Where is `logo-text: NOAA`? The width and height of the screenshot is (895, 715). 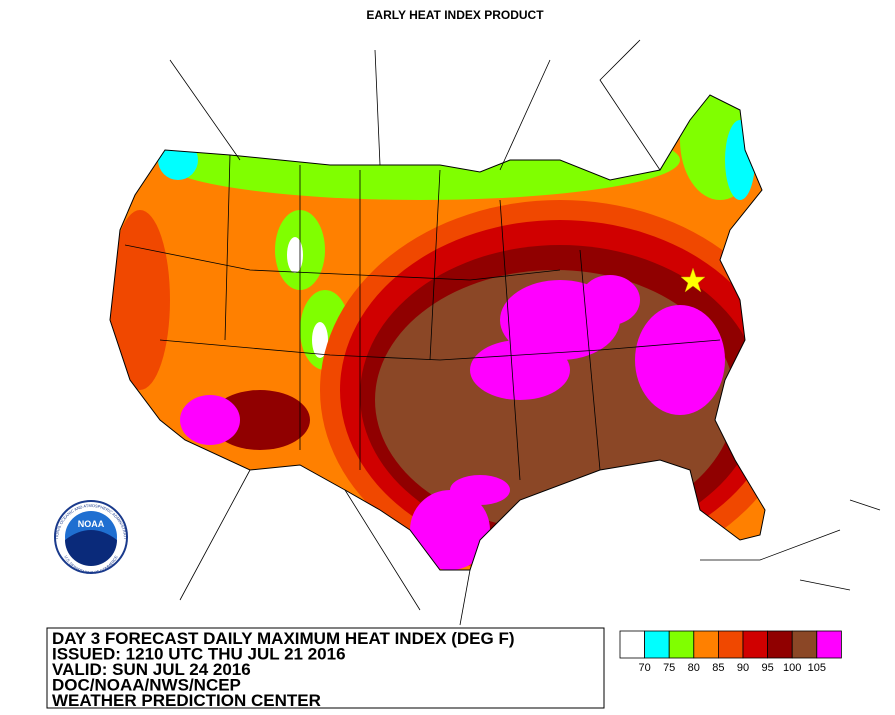
logo-text: NOAA is located at coordinates (91, 524).